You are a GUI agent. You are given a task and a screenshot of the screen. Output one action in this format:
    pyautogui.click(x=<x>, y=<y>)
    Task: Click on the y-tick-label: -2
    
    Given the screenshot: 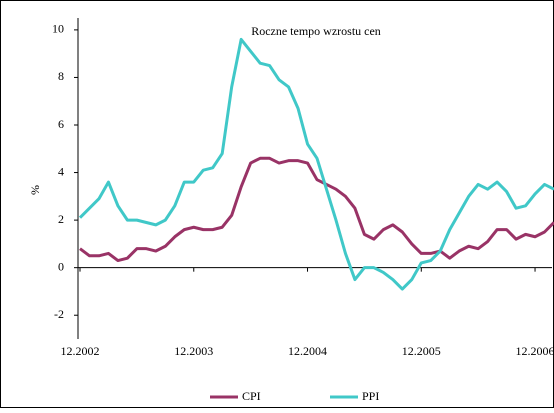 What is the action you would take?
    pyautogui.click(x=59, y=314)
    